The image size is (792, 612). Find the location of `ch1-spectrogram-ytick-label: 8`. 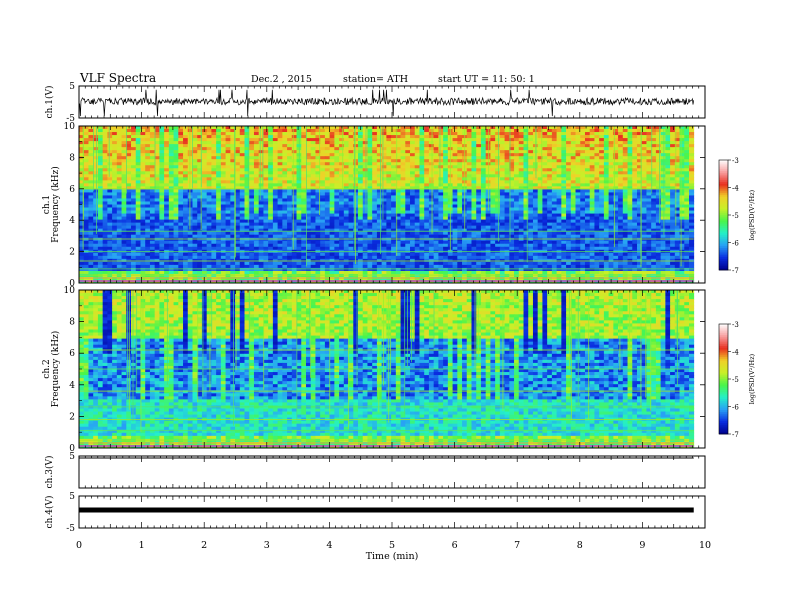

ch1-spectrogram-ytick-label: 8 is located at coordinates (72, 158).